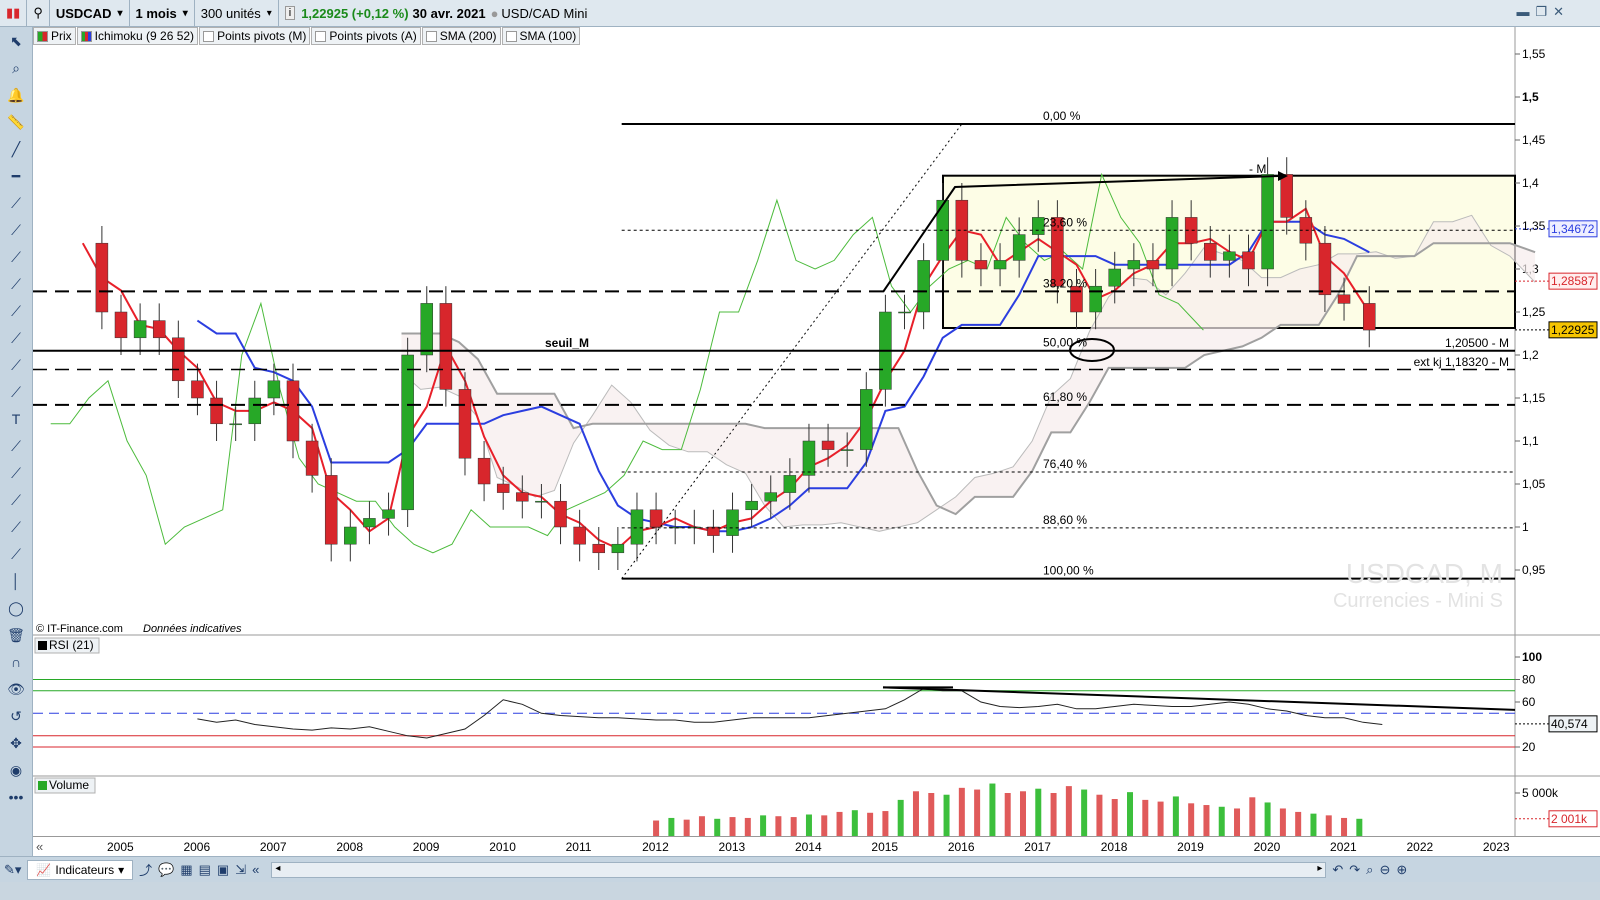  Describe the element at coordinates (16, 553) in the screenshot. I see `pattern-icon: ⟋` at that location.